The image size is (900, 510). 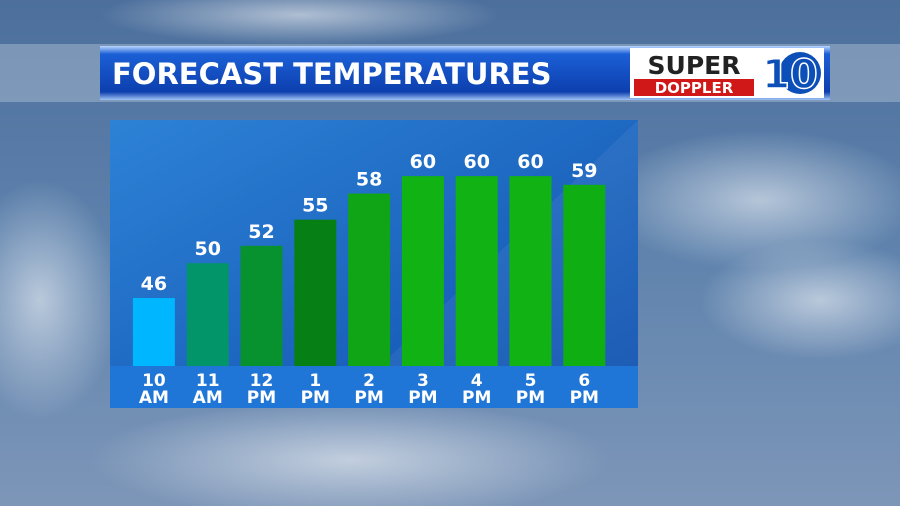 I want to click on logo-super: SUPER, so click(x=694, y=65).